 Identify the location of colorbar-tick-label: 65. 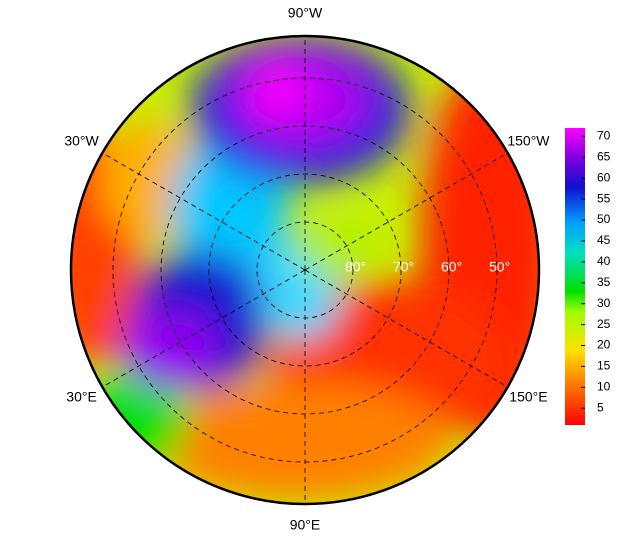
(604, 156).